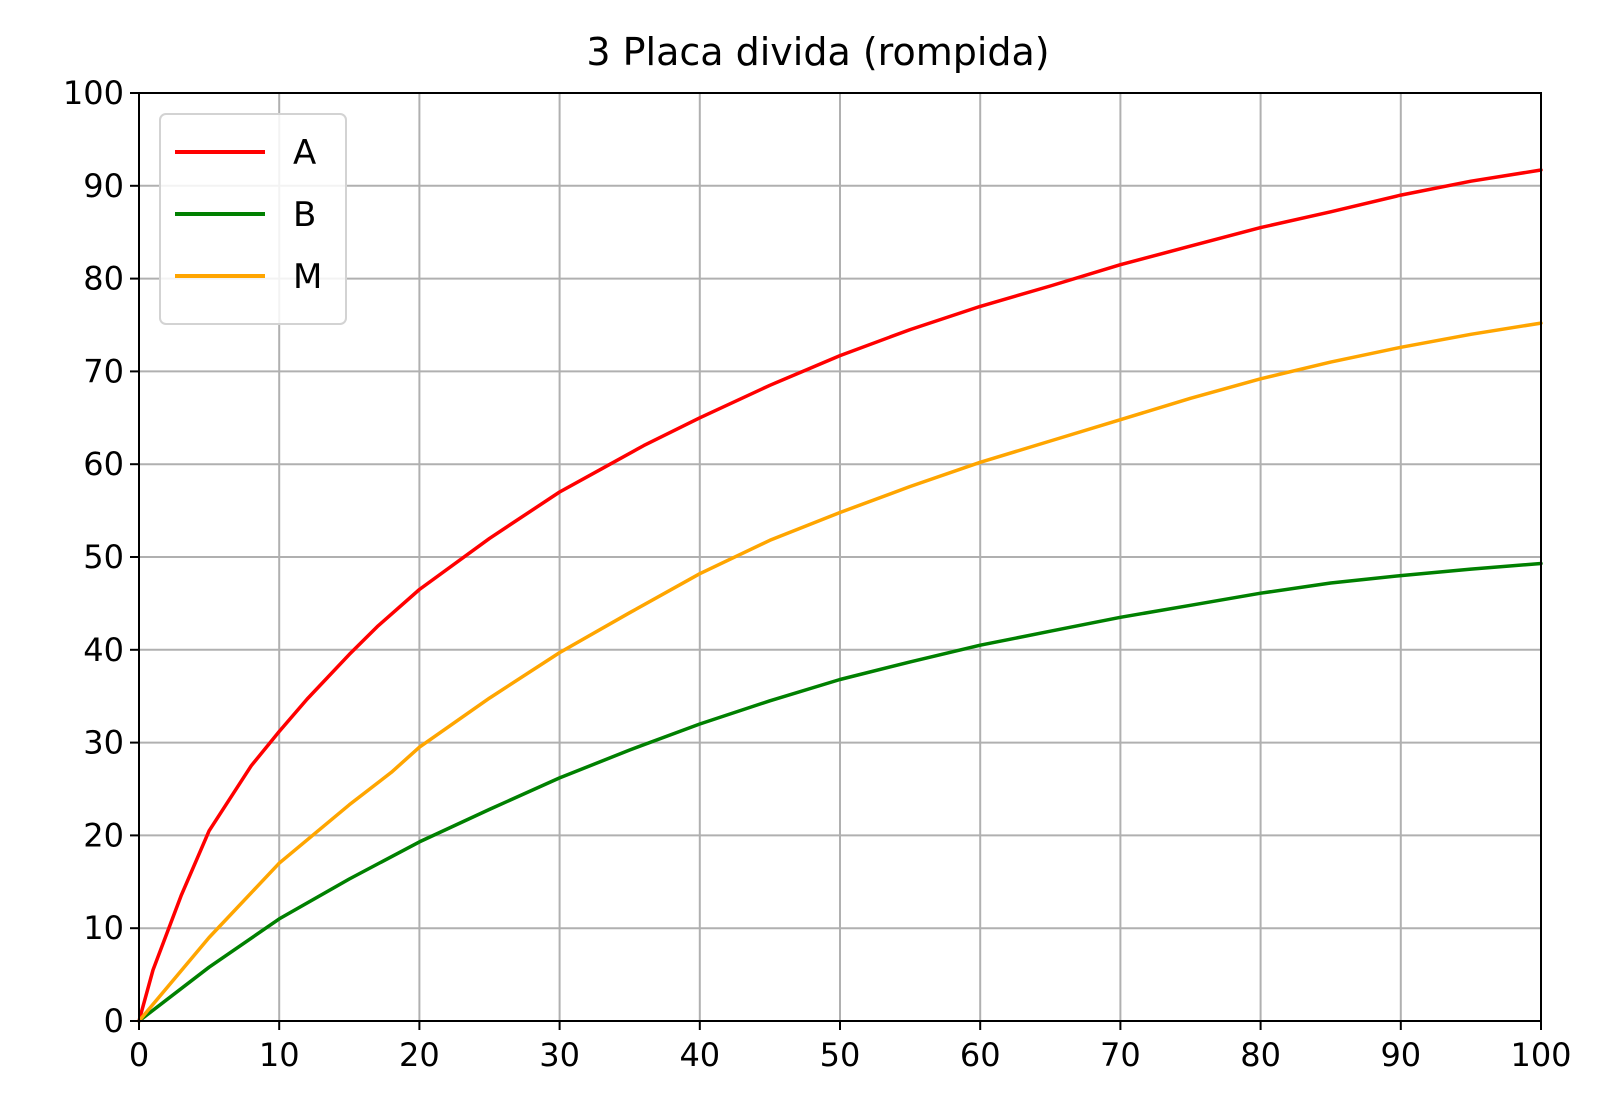  Describe the element at coordinates (304, 153) in the screenshot. I see `legend-label-a: A` at that location.